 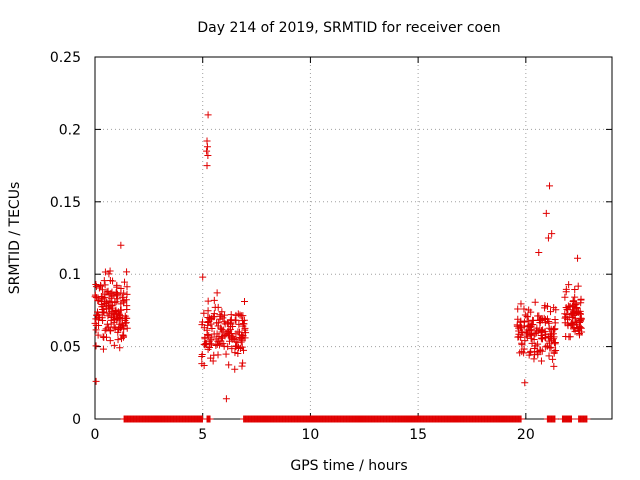 I want to click on x-tick-label: 15, so click(x=418, y=435).